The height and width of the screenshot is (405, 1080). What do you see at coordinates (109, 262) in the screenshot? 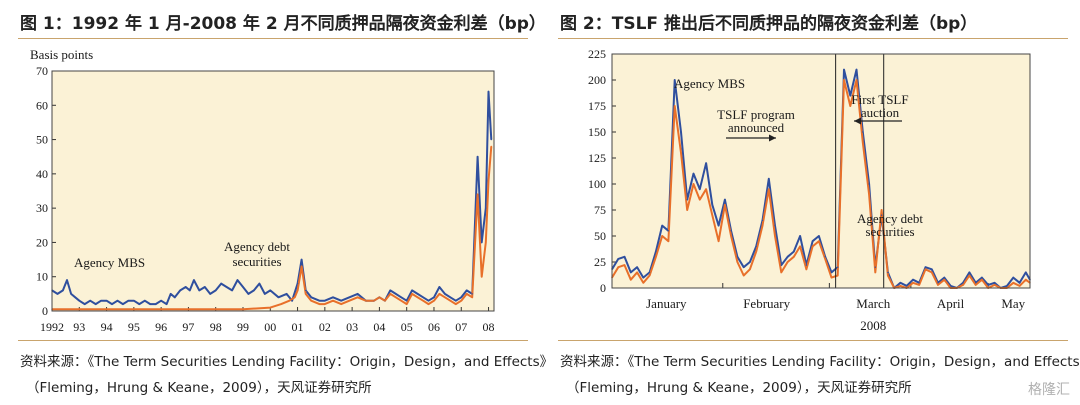
I see `agency-mbs-annotation: Agency MBS` at bounding box center [109, 262].